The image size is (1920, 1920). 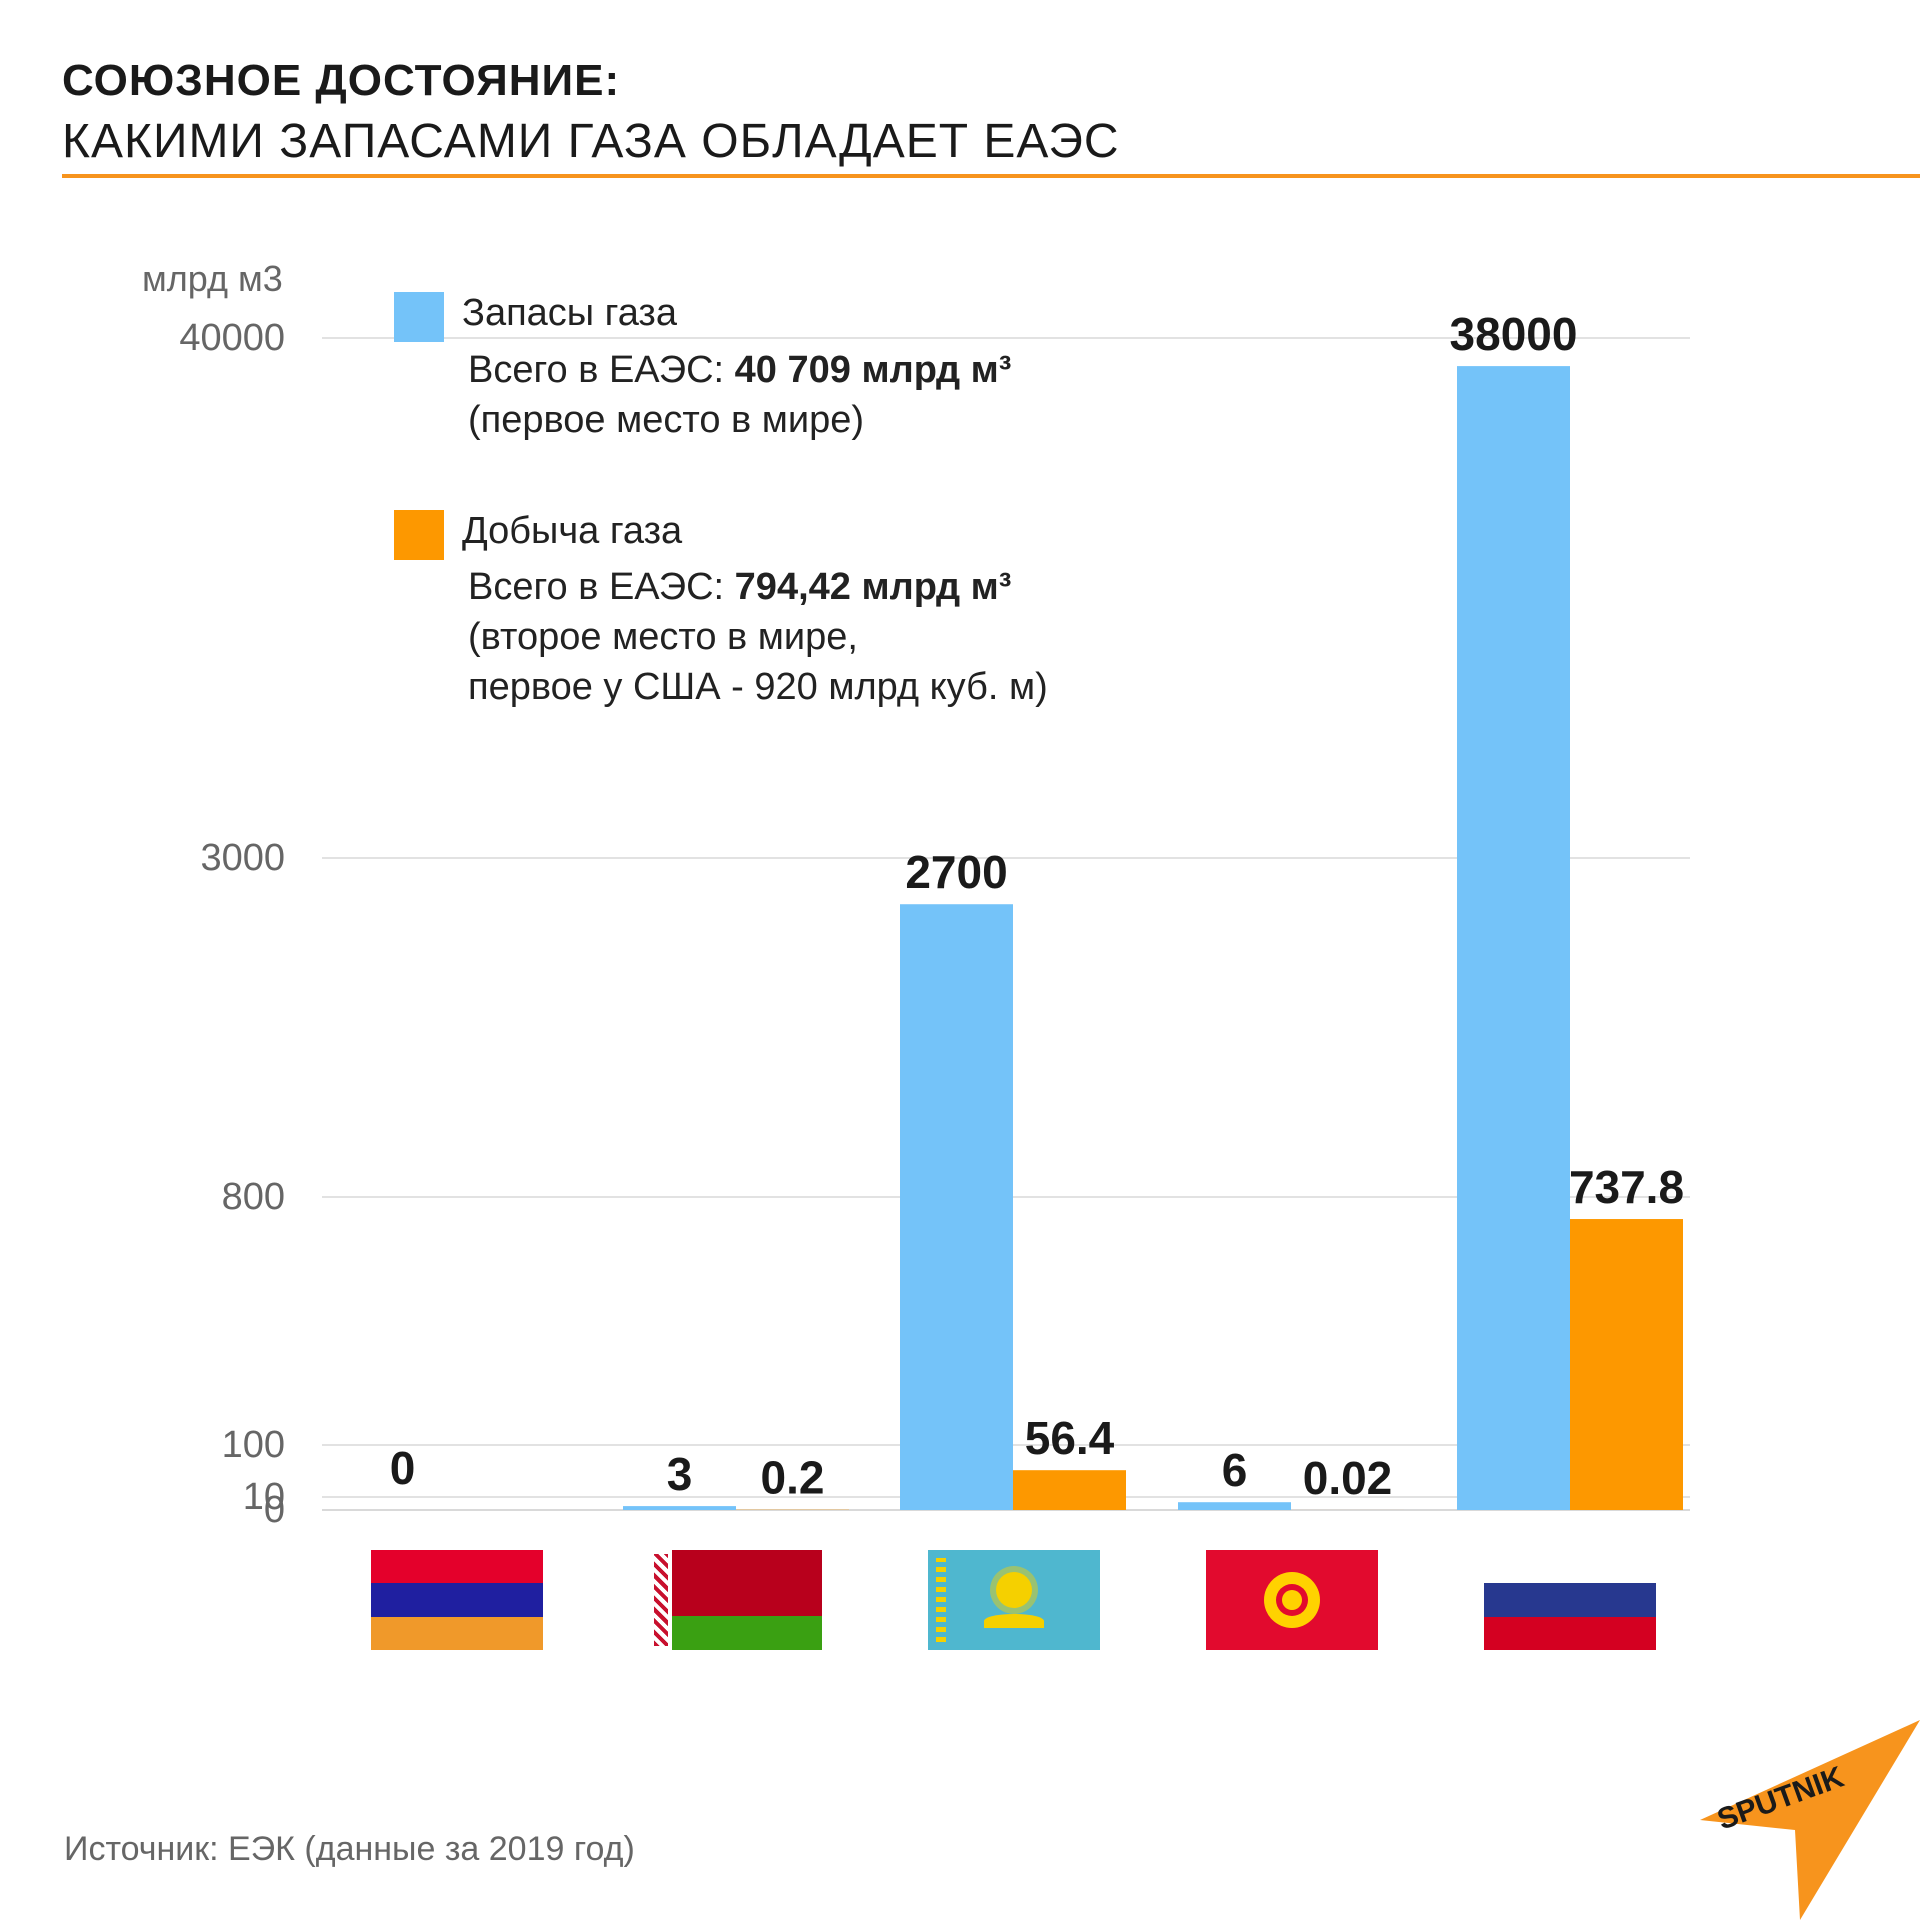 What do you see at coordinates (253, 1197) in the screenshot?
I see `y-tick-label-800: 800` at bounding box center [253, 1197].